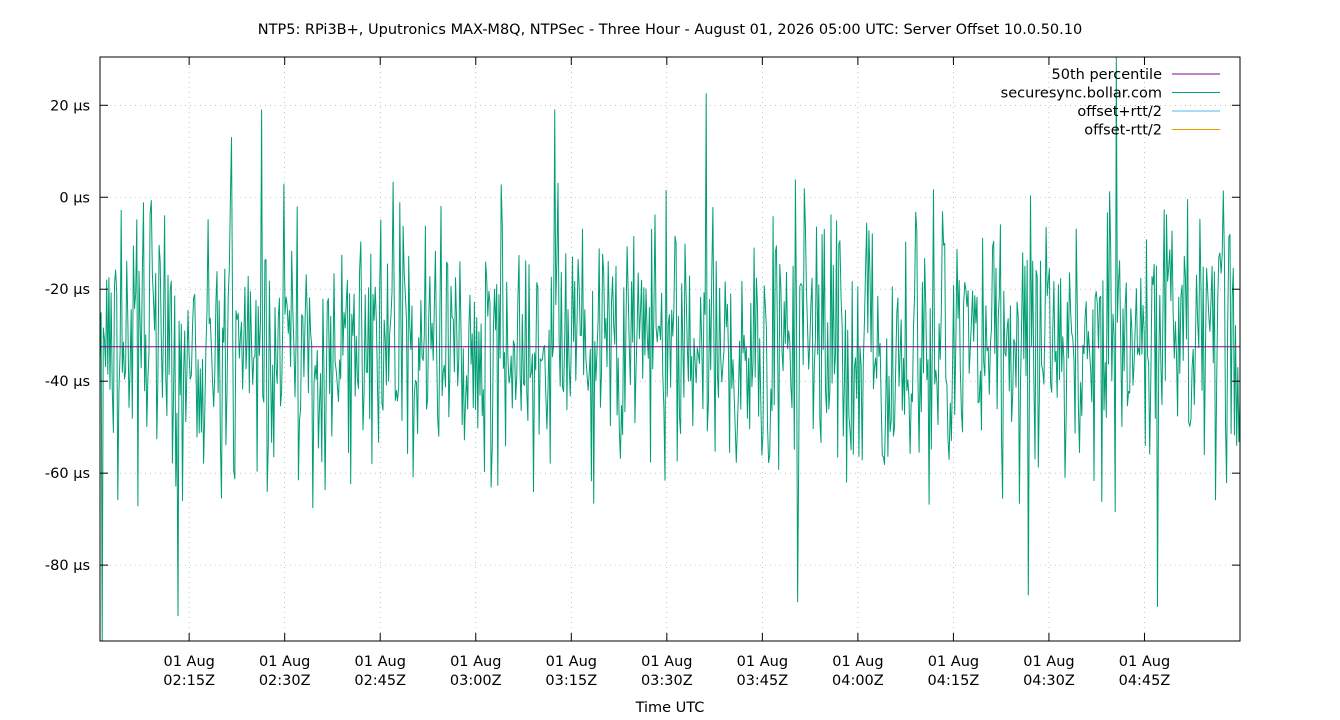 The width and height of the screenshot is (1340, 720). What do you see at coordinates (285, 681) in the screenshot?
I see `x-tick-label-time: 02:30Z` at bounding box center [285, 681].